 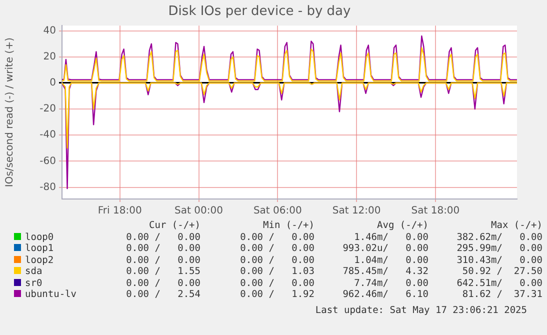 What do you see at coordinates (402, 226) in the screenshot?
I see `text: Avg (-/+)` at bounding box center [402, 226].